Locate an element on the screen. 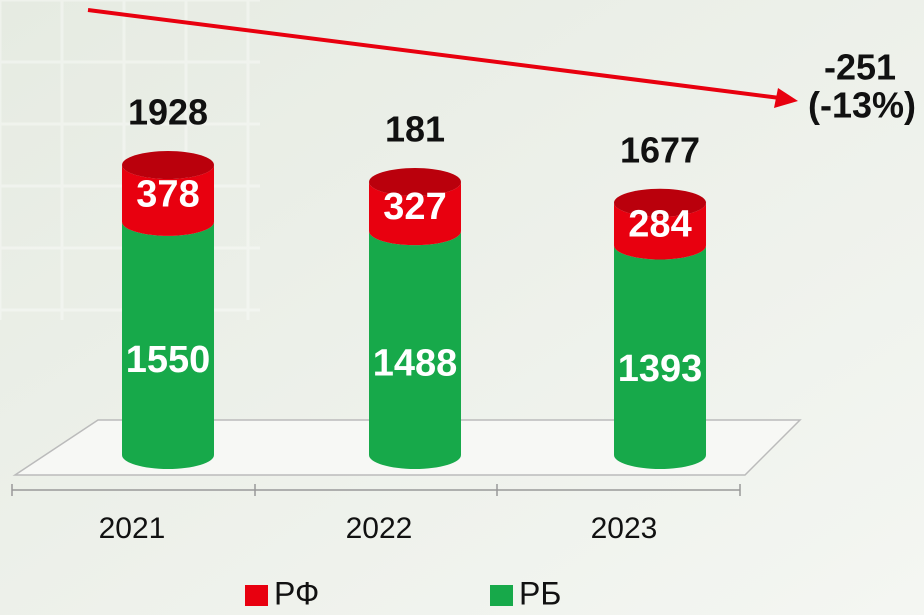  value-label: 1550 is located at coordinates (168, 360).